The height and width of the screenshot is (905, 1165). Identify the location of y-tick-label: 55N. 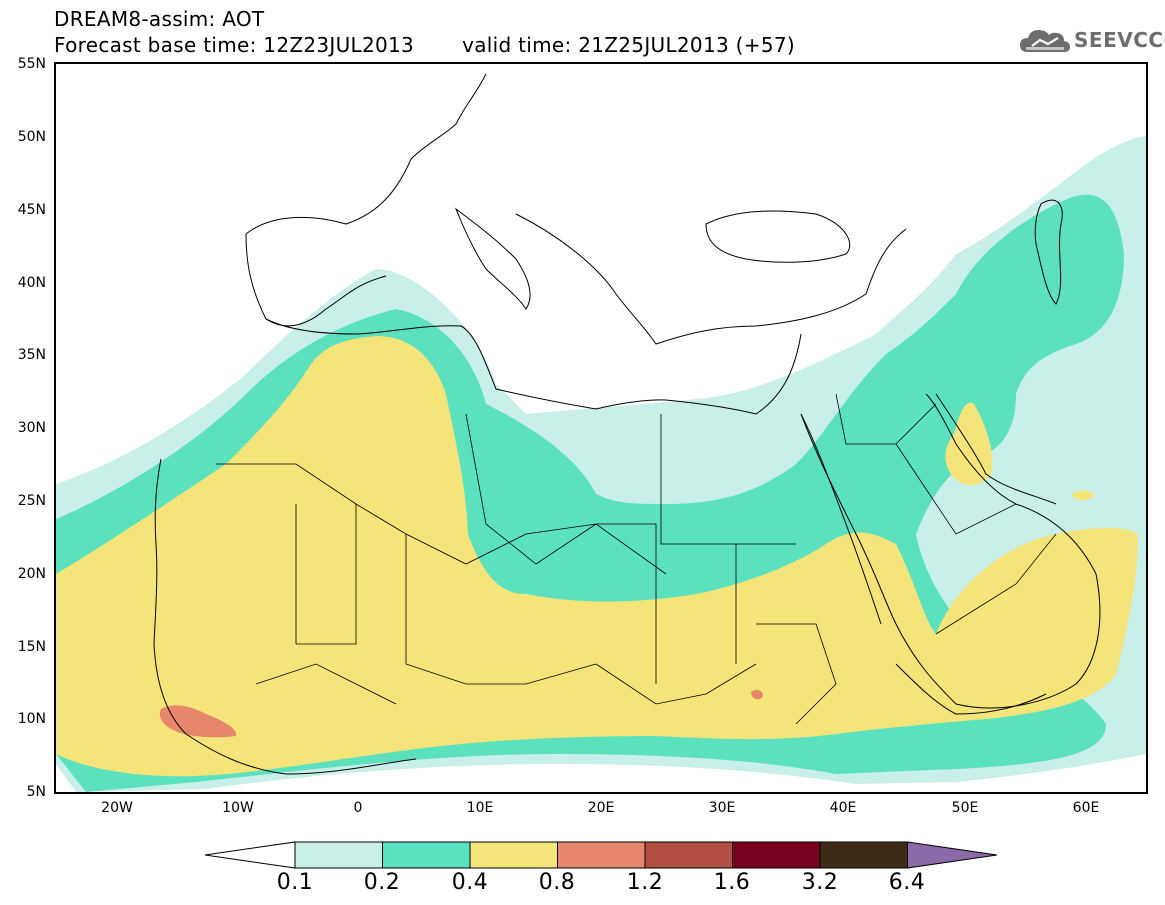
(31, 64).